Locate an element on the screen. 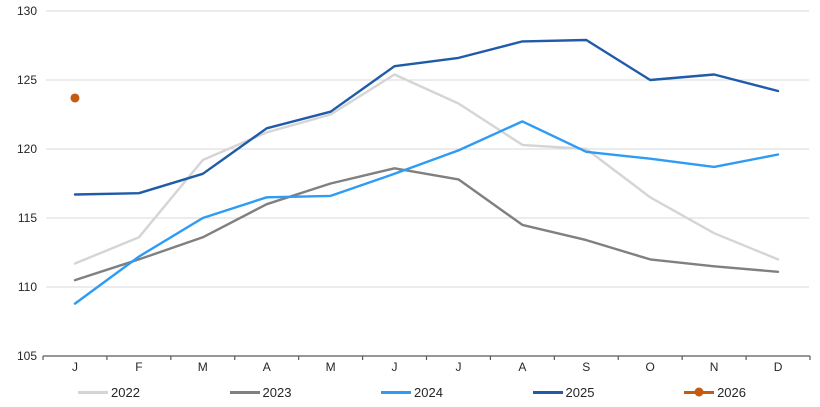  legend-item-2022: 2022 is located at coordinates (109, 392).